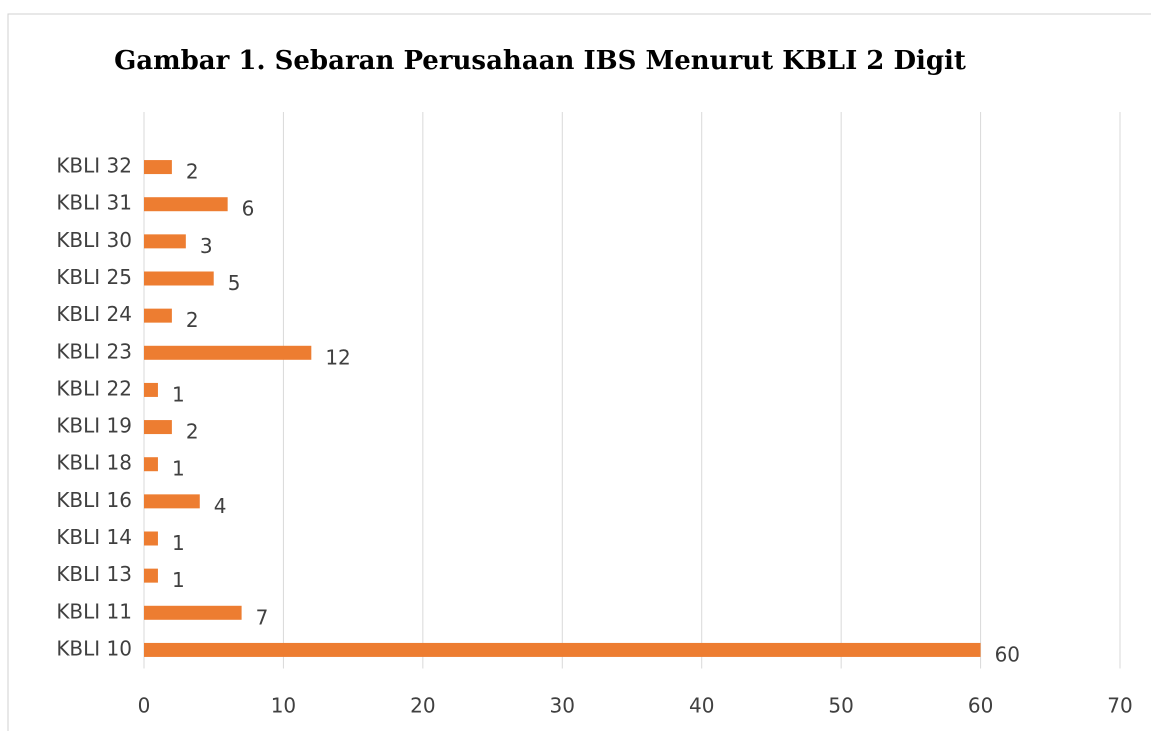 The width and height of the screenshot is (1151, 731). Describe the element at coordinates (94, 314) in the screenshot. I see `y-tick-label: KBLI 24` at that location.